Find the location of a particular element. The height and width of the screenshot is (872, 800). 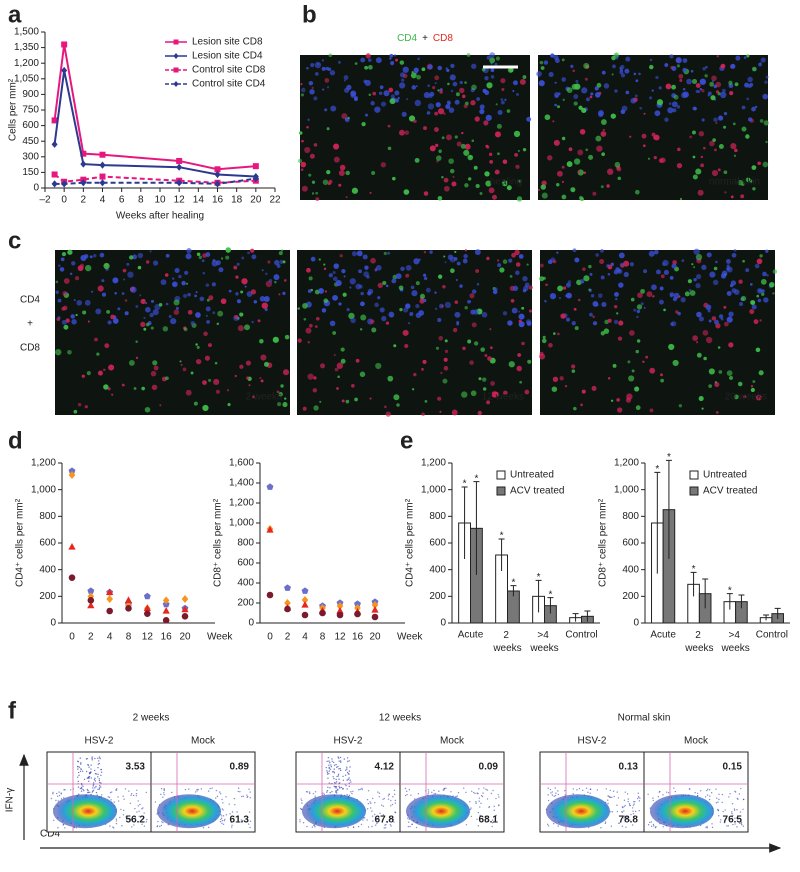

y-tick-label: 800 is located at coordinates (630, 516).